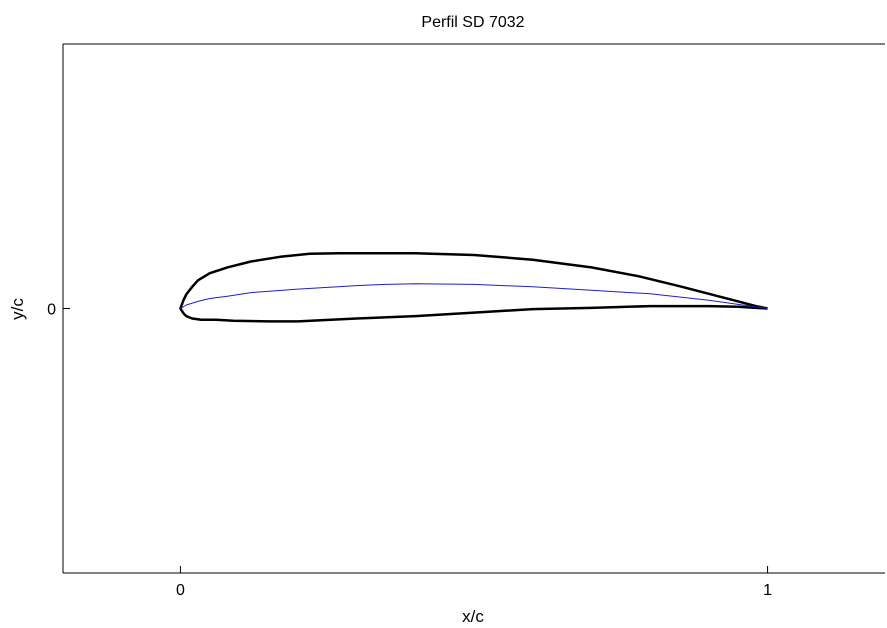  What do you see at coordinates (472, 22) in the screenshot?
I see `chart-title: Perfil SD 7032` at bounding box center [472, 22].